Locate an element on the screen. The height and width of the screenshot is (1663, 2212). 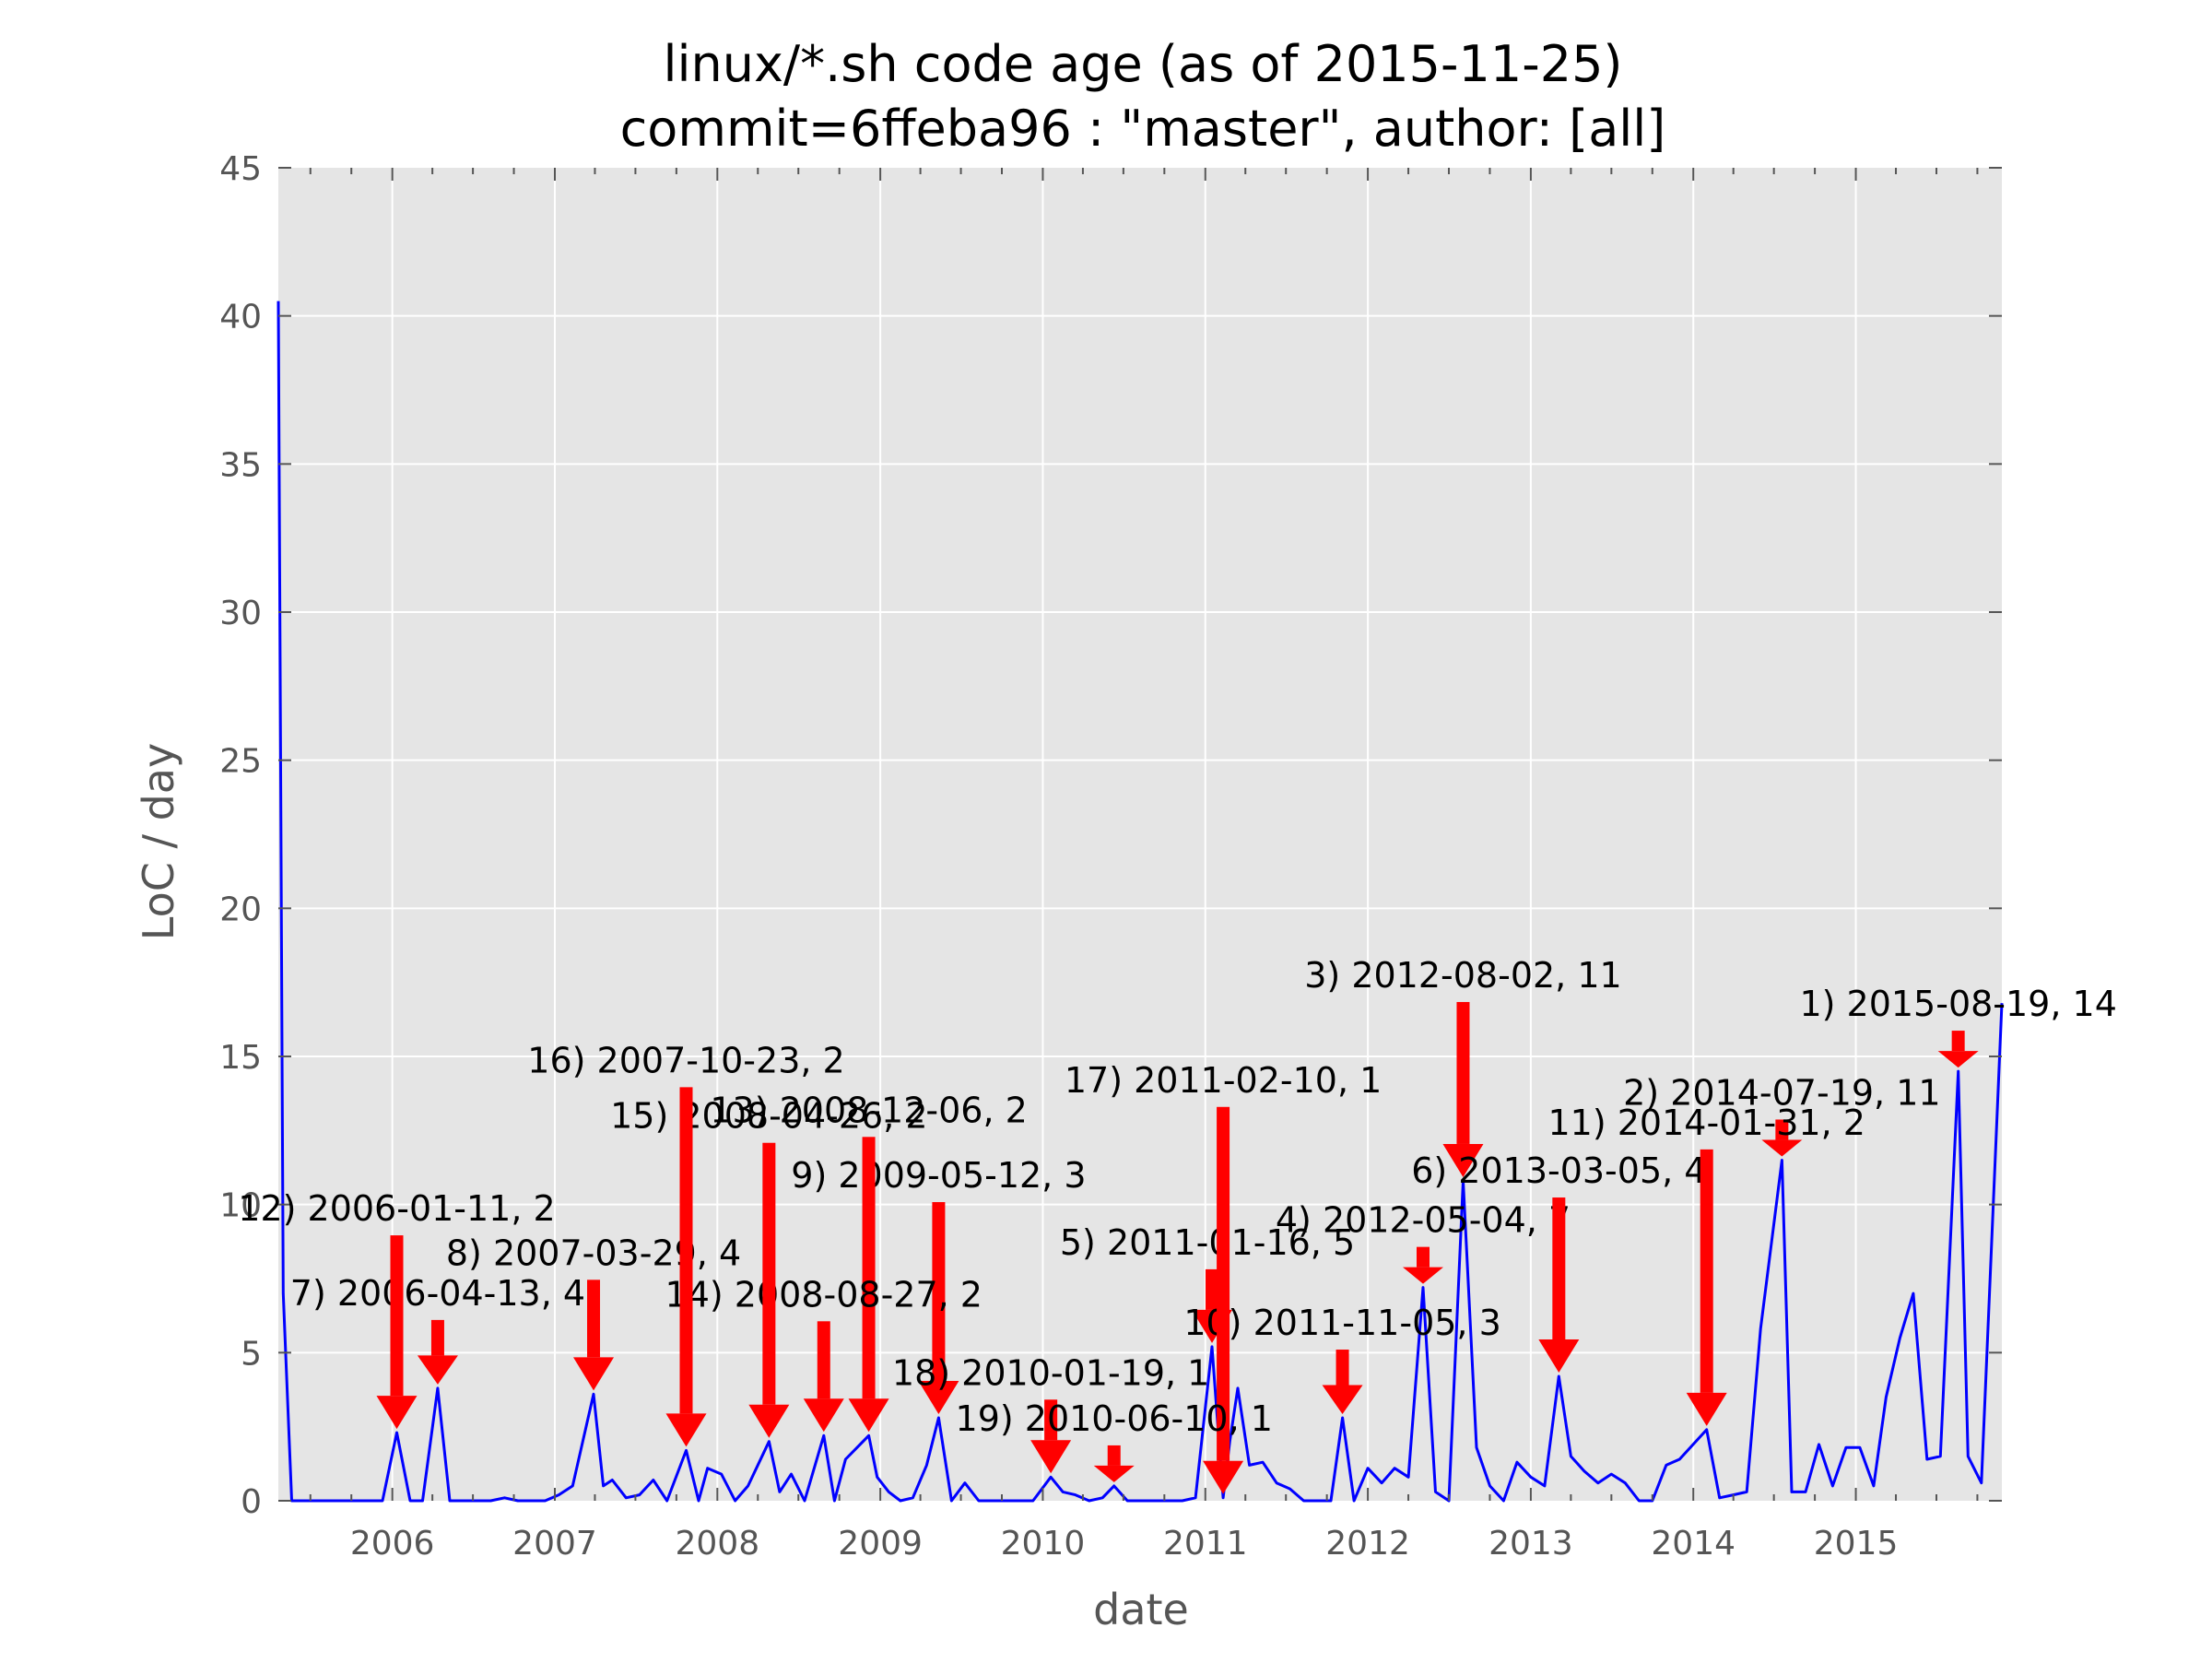
annotation-label: 18) 2010-01-19, 1 is located at coordinates (1050, 1372).